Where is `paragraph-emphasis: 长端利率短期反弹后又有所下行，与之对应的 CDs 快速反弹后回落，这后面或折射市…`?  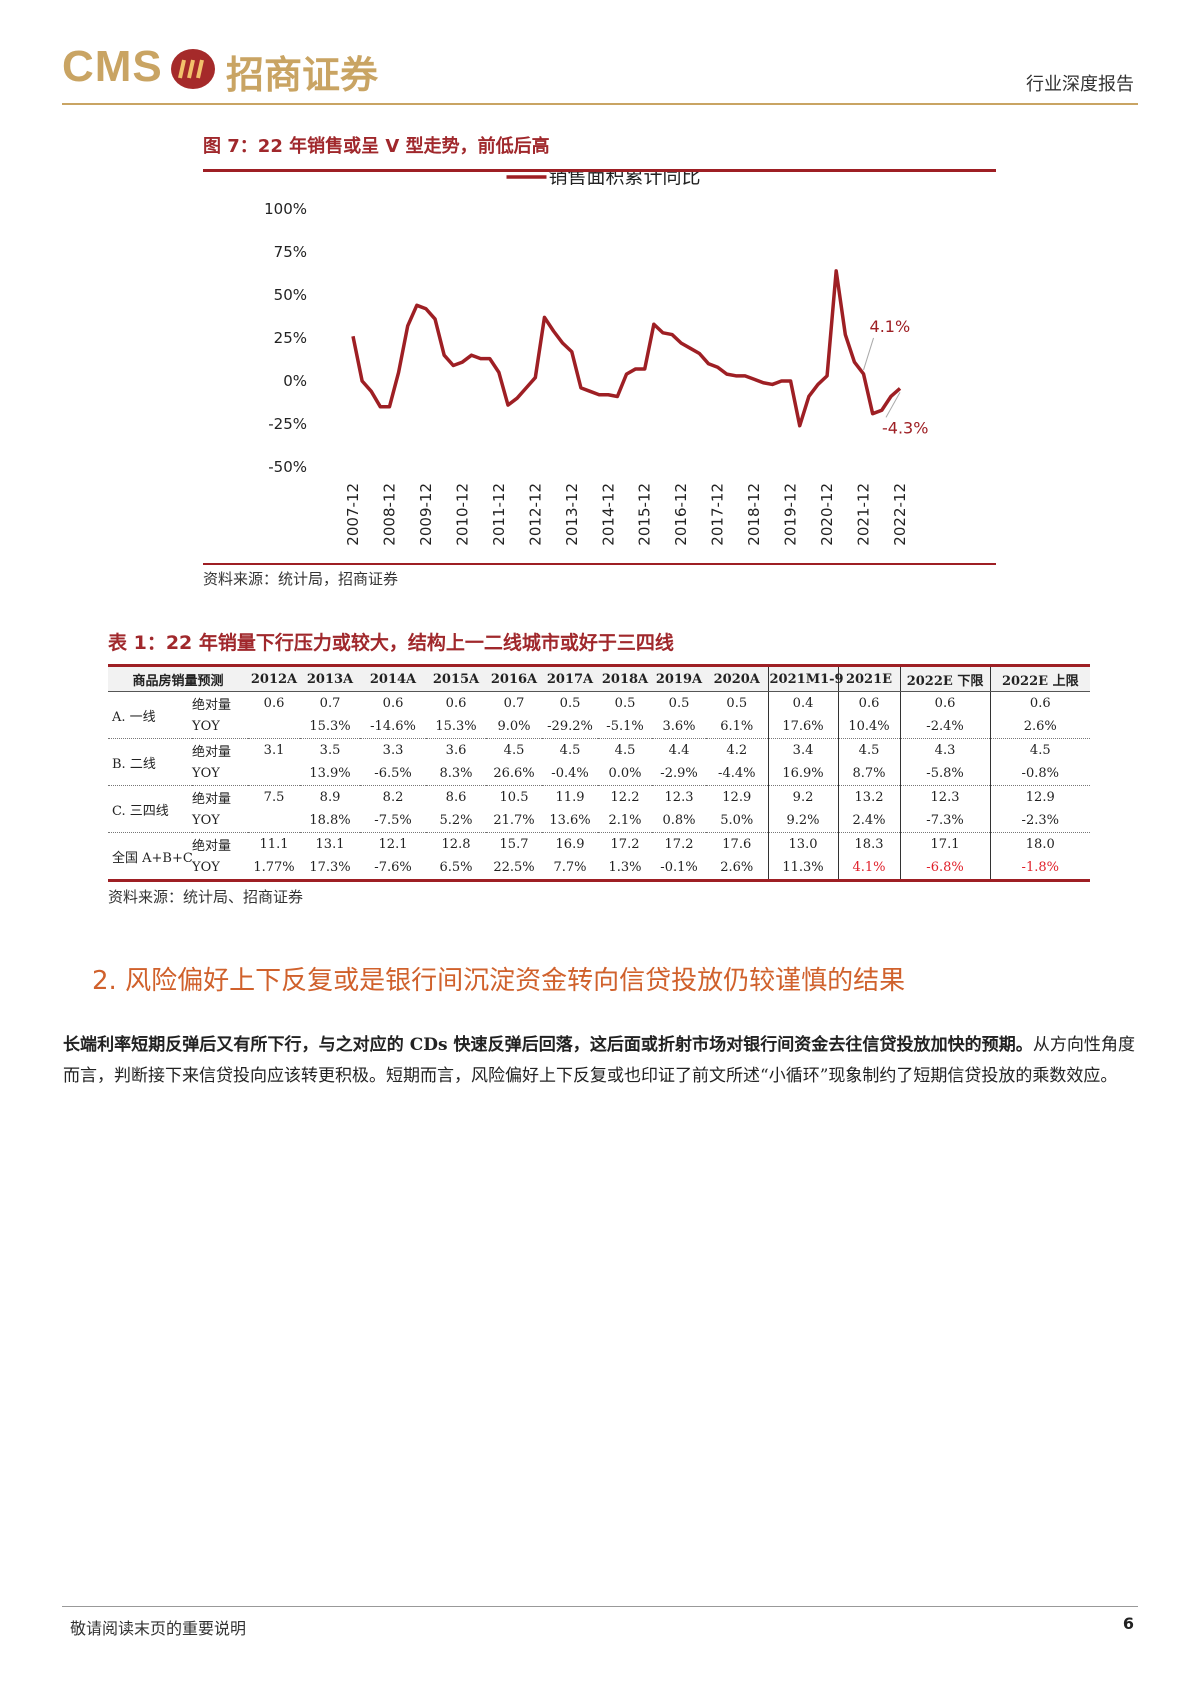 paragraph-emphasis: 长端利率短期反弹后又有所下行，与之对应的 CDs 快速反弹后回落，这后面或折射市… is located at coordinates (548, 1045).